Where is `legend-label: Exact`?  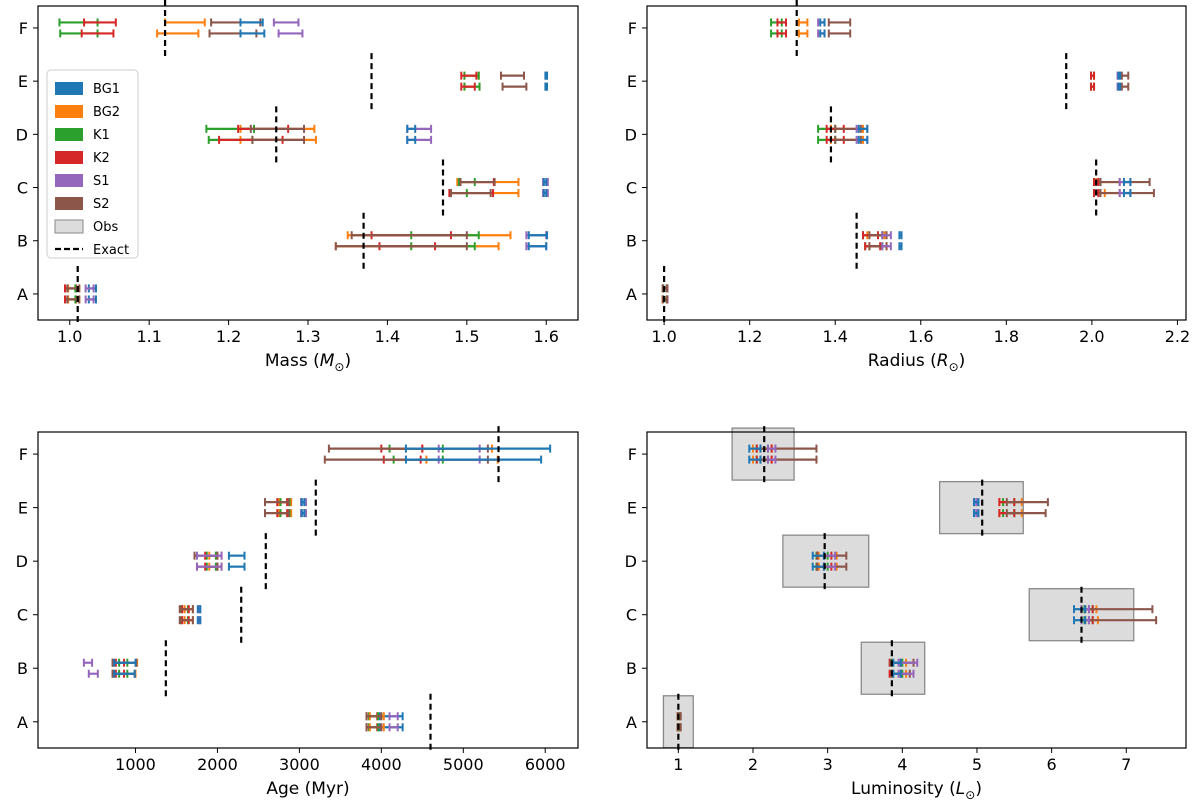
legend-label: Exact is located at coordinates (111, 250).